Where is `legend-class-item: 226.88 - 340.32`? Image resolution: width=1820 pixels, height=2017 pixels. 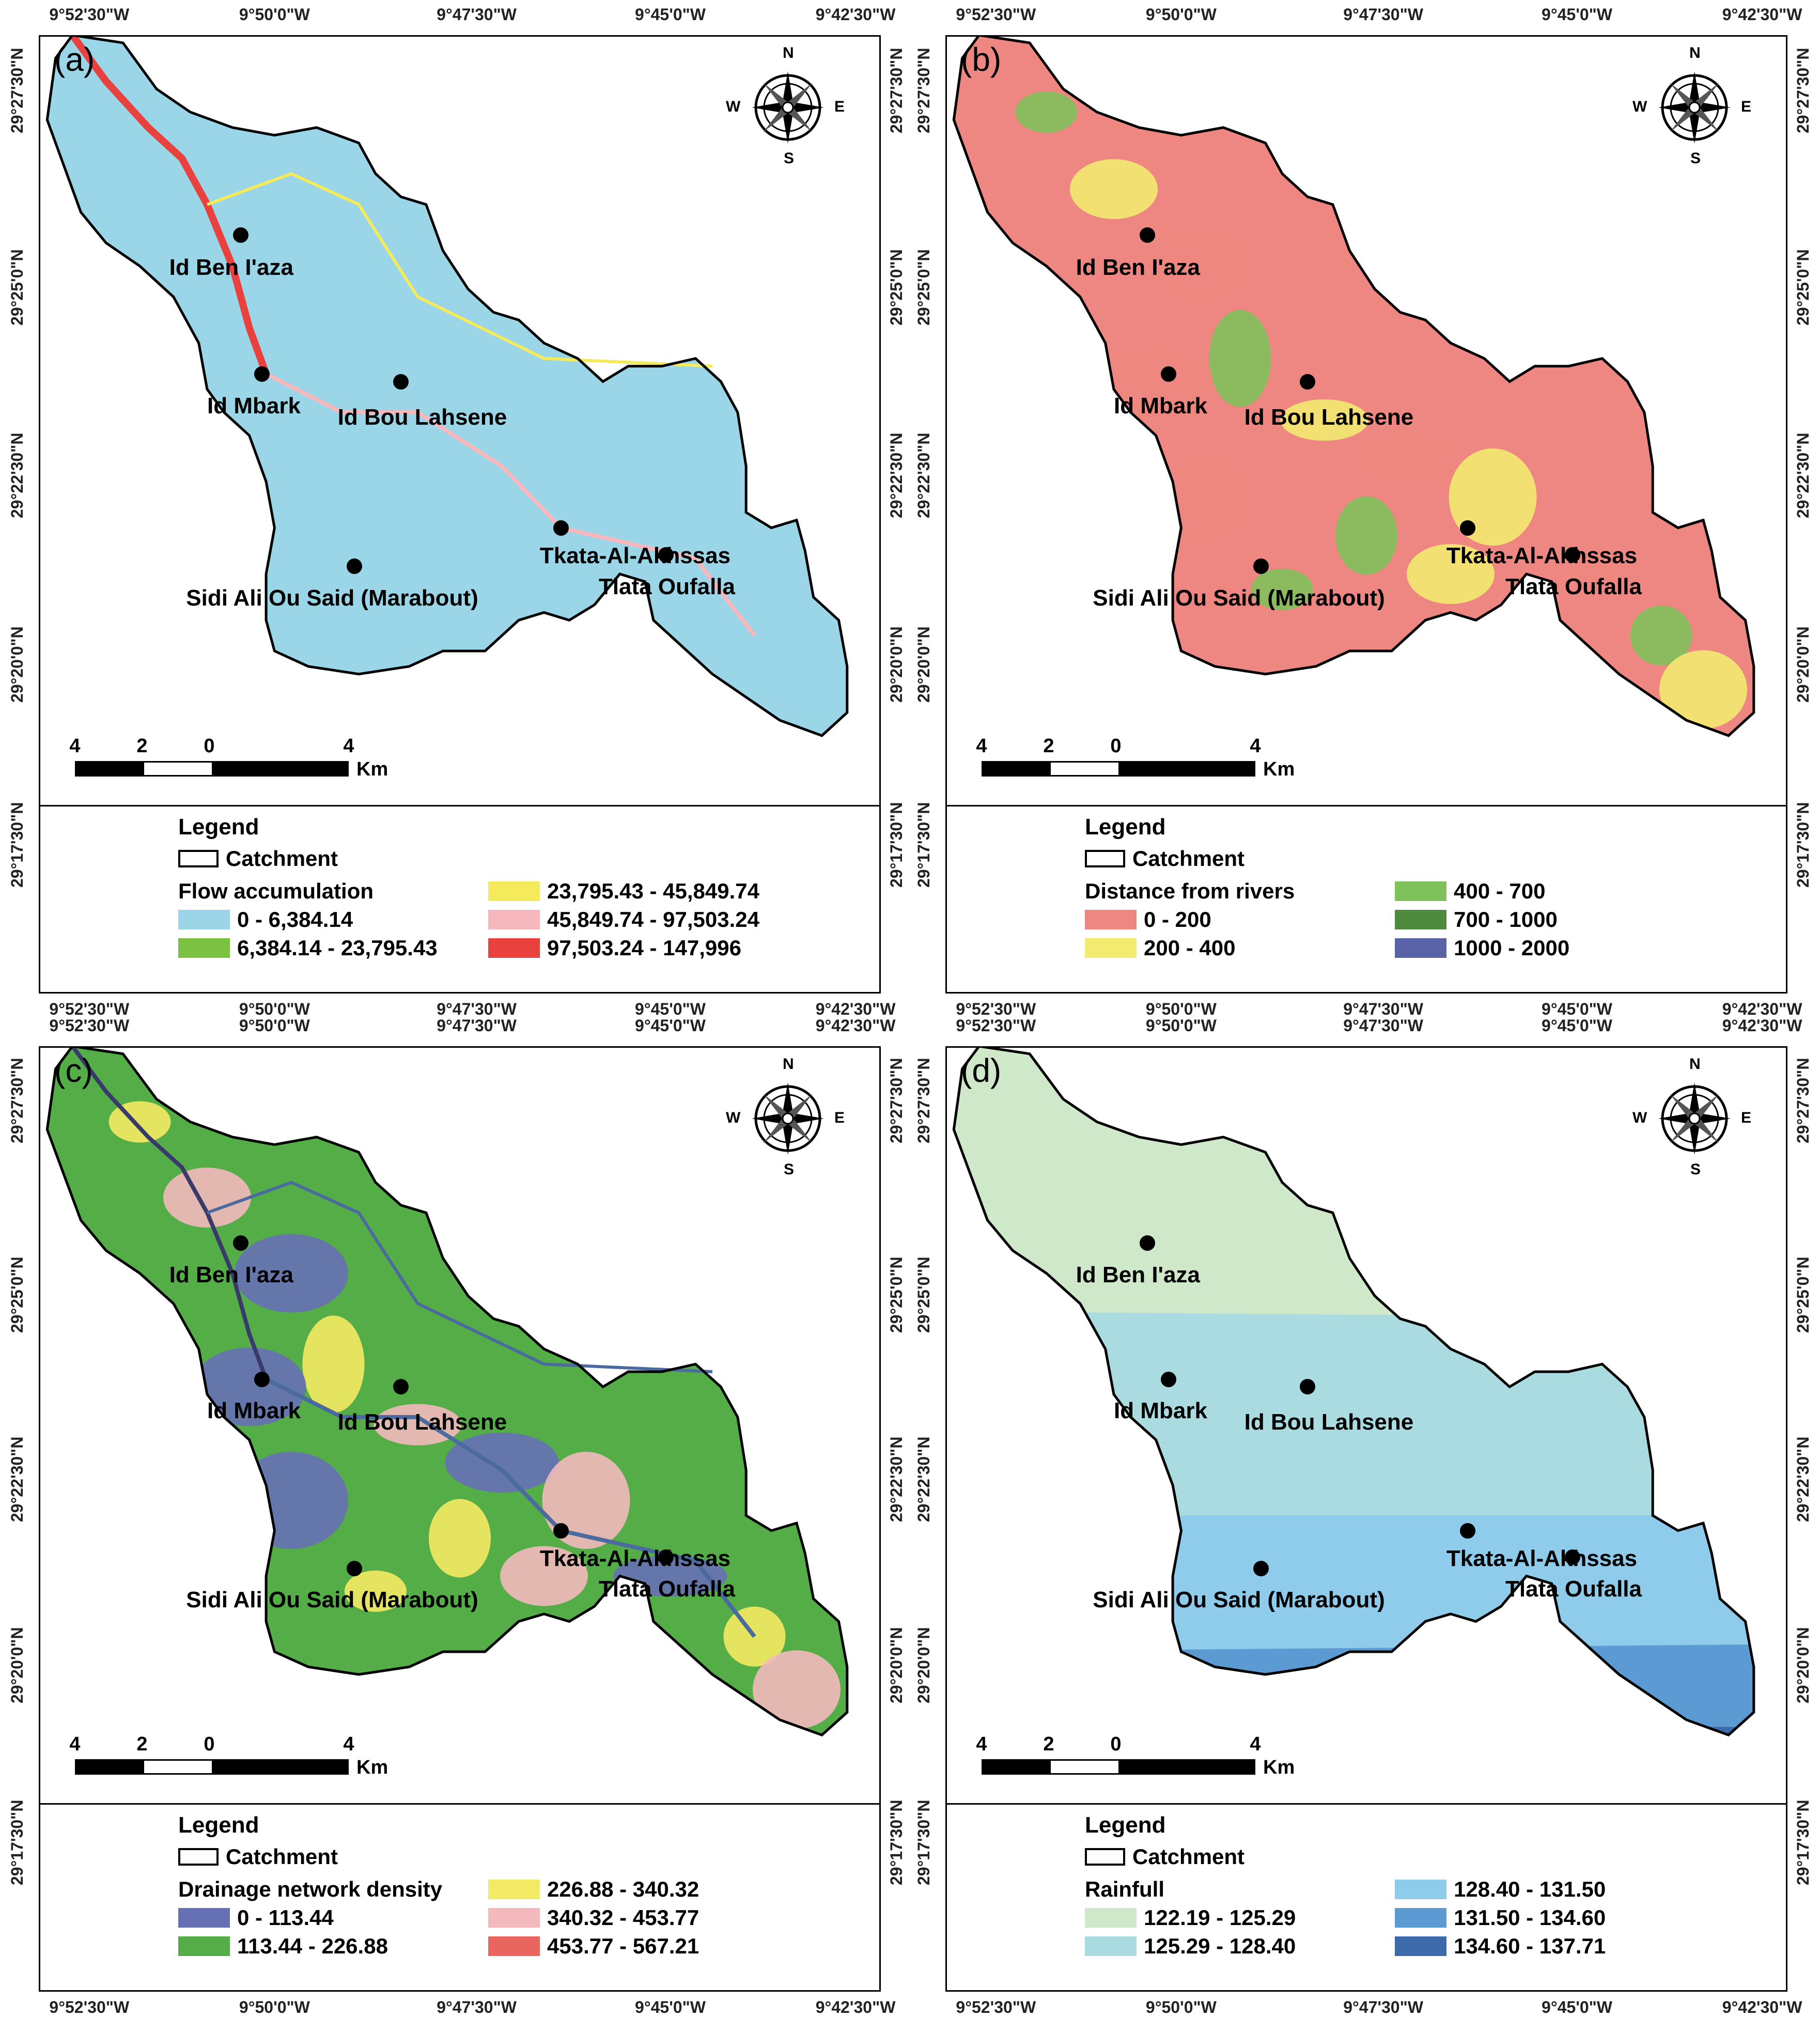
legend-class-item: 226.88 - 340.32 is located at coordinates (593, 1889).